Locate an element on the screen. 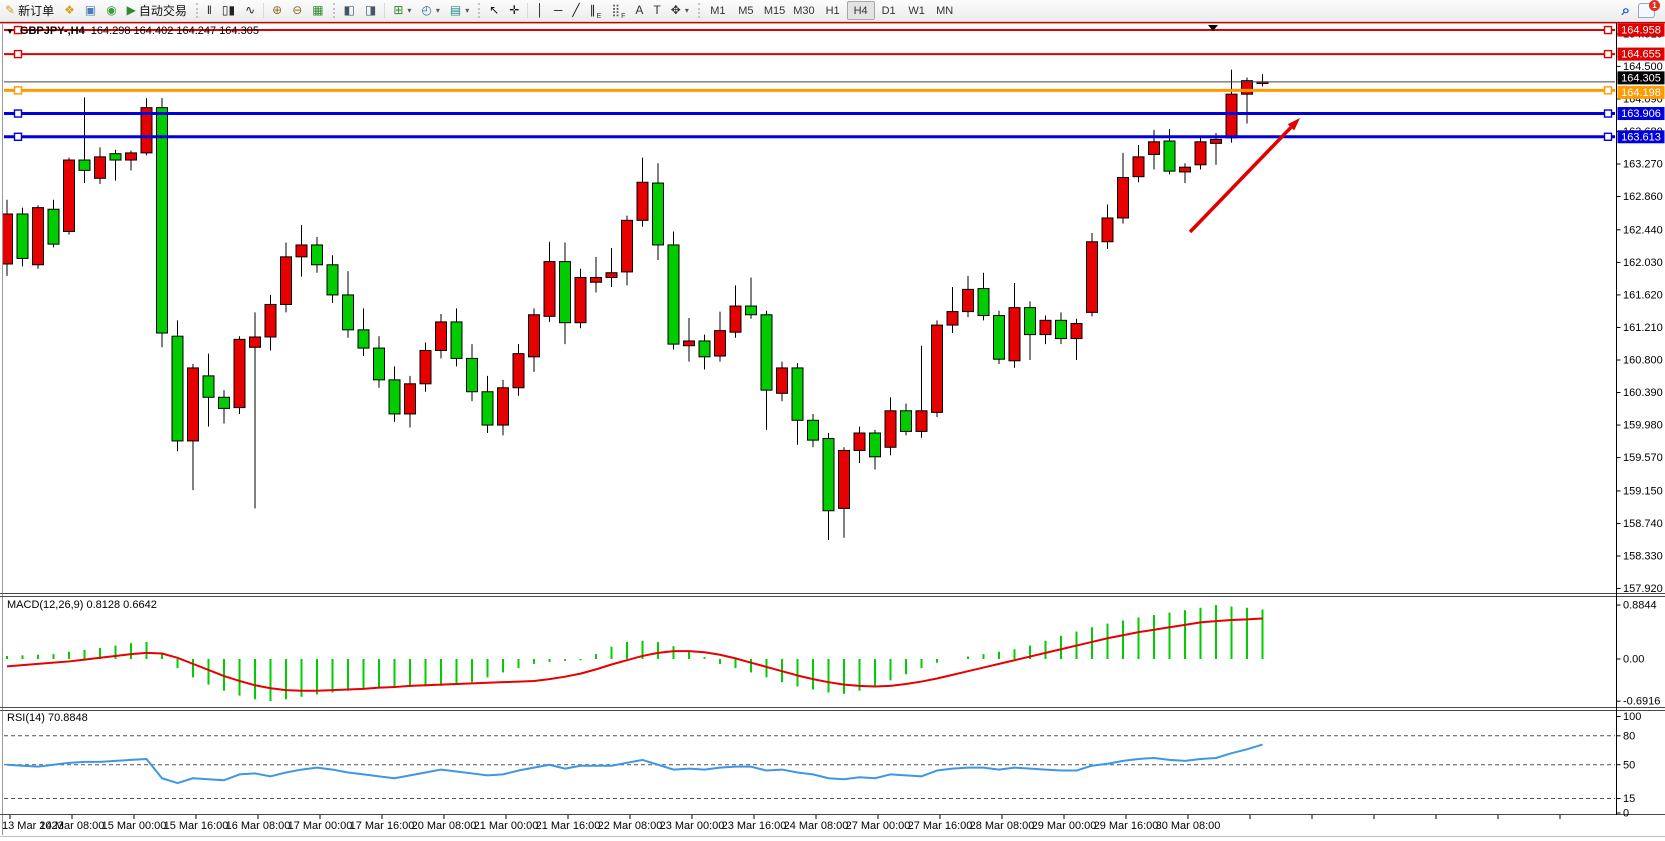 This screenshot has width=1665, height=841. timeframe-m1-button: M1 is located at coordinates (718, 10).